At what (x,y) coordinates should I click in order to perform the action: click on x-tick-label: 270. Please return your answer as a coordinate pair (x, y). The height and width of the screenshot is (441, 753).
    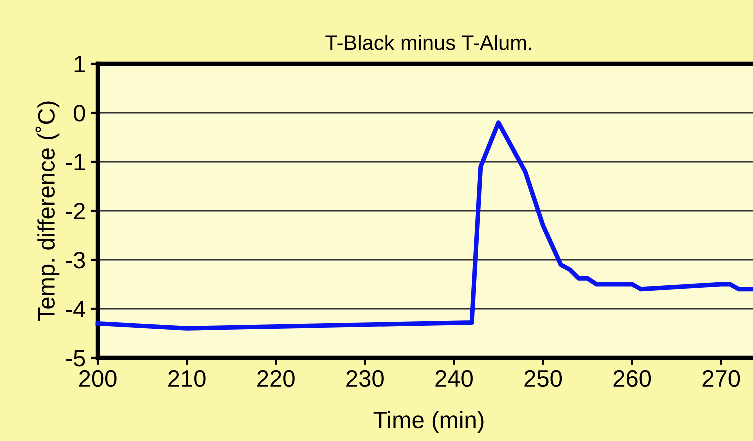
    Looking at the image, I should click on (721, 379).